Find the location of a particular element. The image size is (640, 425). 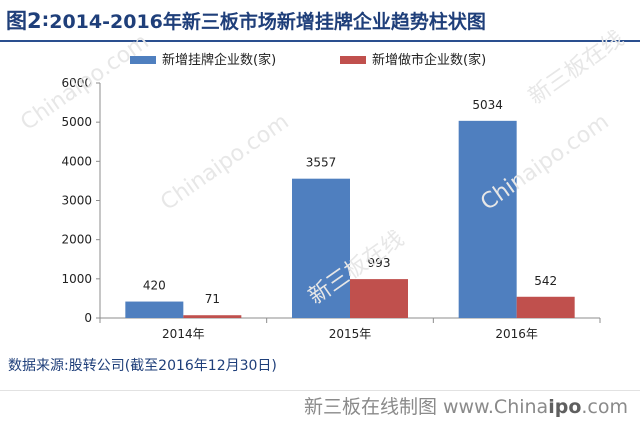

figure-label: 图2 is located at coordinates (24, 21).